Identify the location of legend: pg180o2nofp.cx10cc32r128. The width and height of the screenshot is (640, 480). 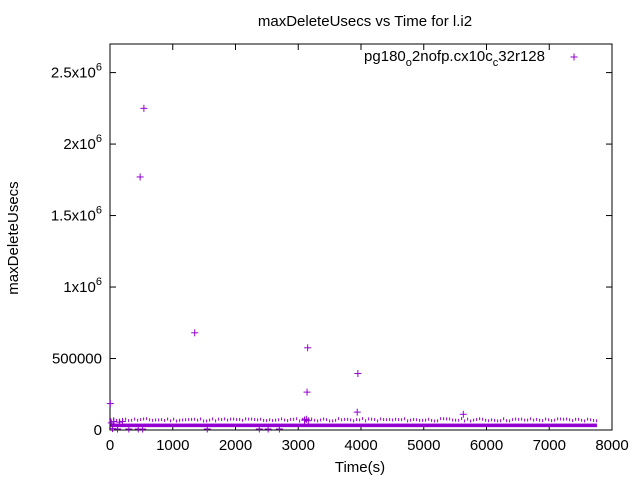
(471, 58).